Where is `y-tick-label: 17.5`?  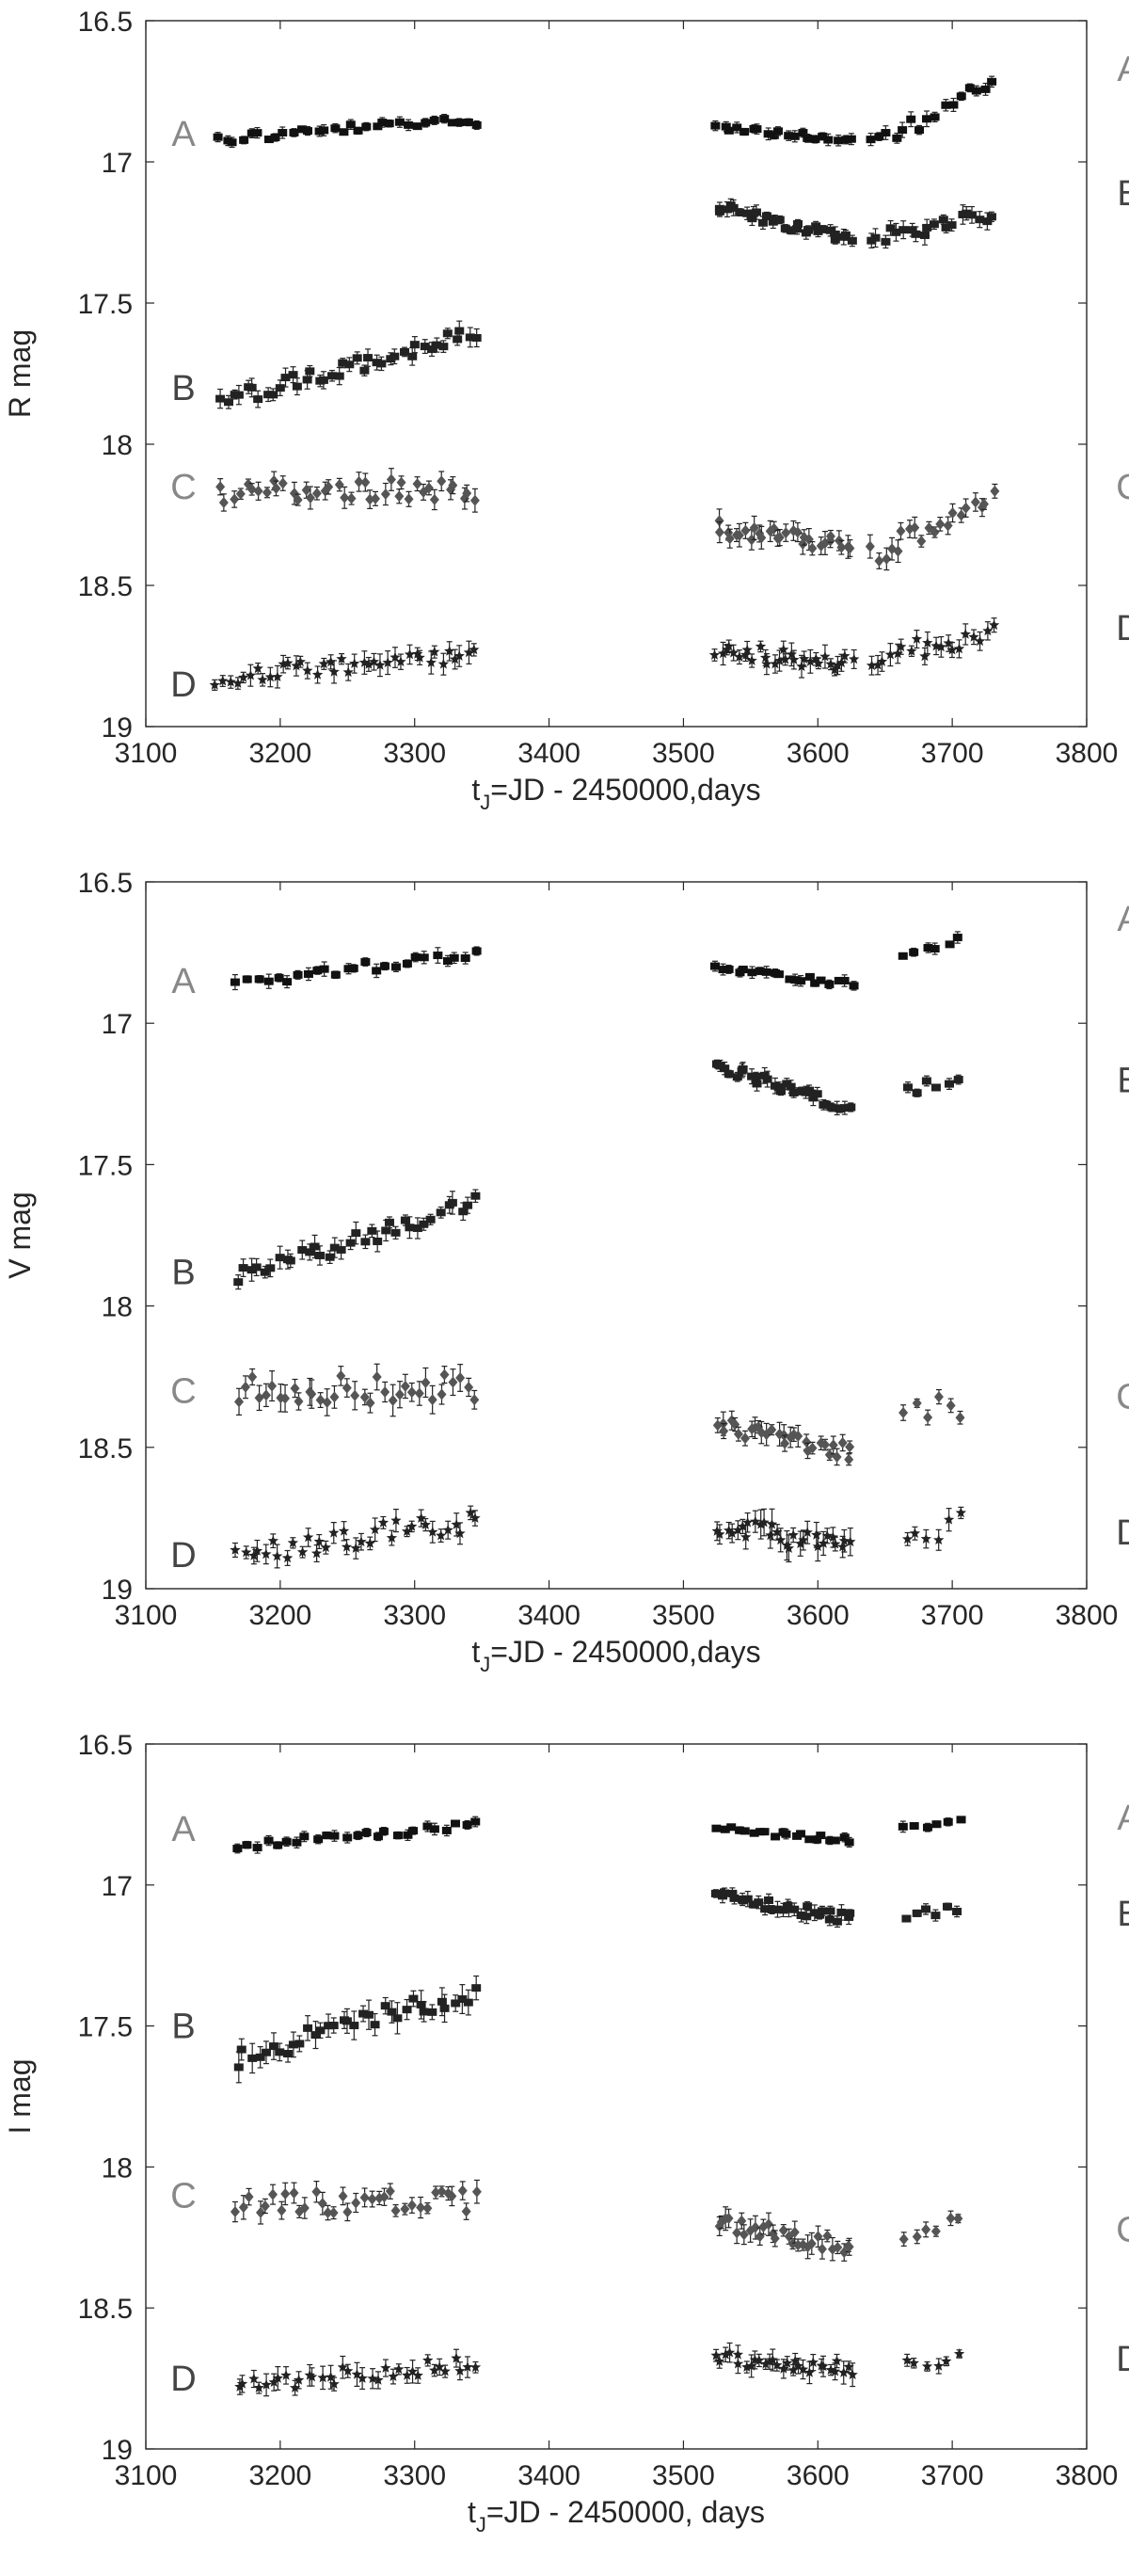 y-tick-label: 17.5 is located at coordinates (105, 1165).